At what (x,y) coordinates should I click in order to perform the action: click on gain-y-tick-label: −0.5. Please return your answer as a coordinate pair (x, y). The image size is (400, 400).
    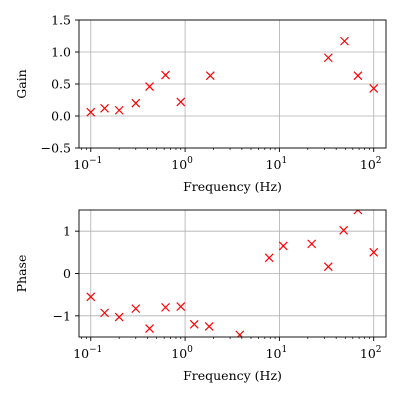
    Looking at the image, I should click on (56, 148).